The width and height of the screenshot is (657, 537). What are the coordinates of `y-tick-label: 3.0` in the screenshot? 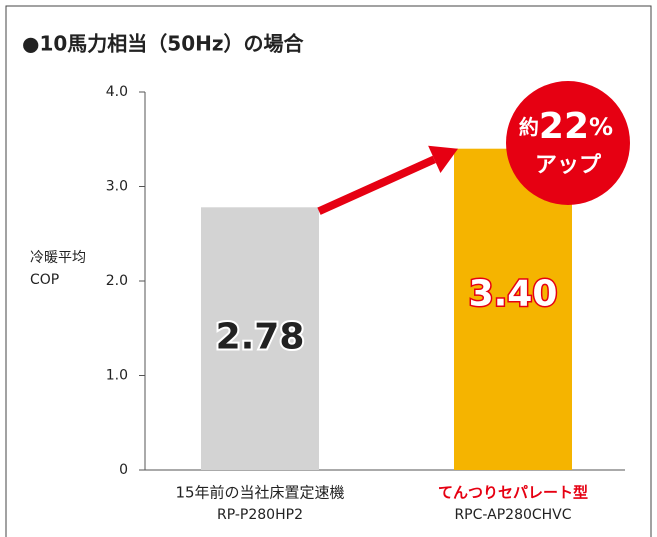 It's located at (117, 187).